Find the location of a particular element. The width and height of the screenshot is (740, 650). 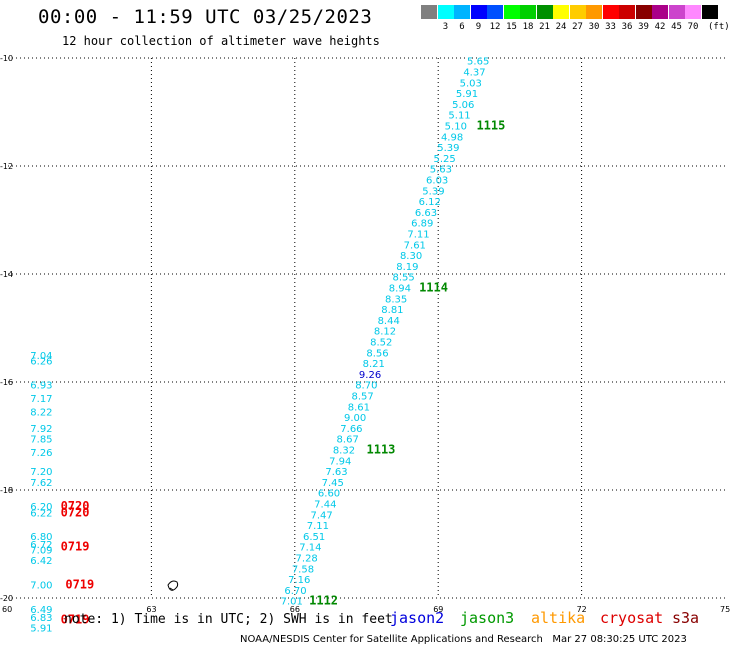

wave-height-label: 8.32 is located at coordinates (344, 451).